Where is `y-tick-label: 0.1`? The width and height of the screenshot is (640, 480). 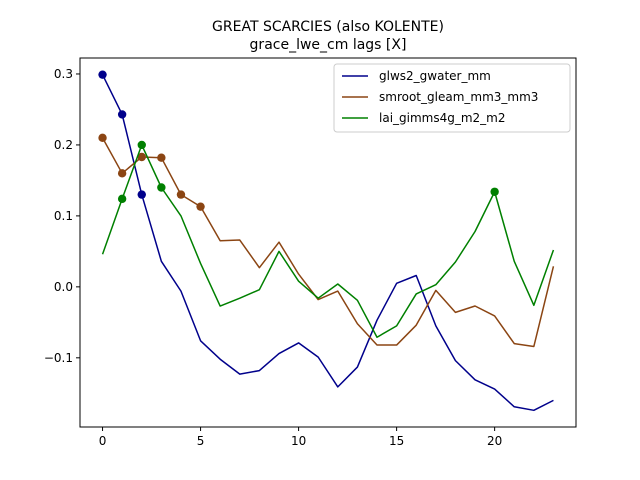
y-tick-label: 0.1 is located at coordinates (63, 216).